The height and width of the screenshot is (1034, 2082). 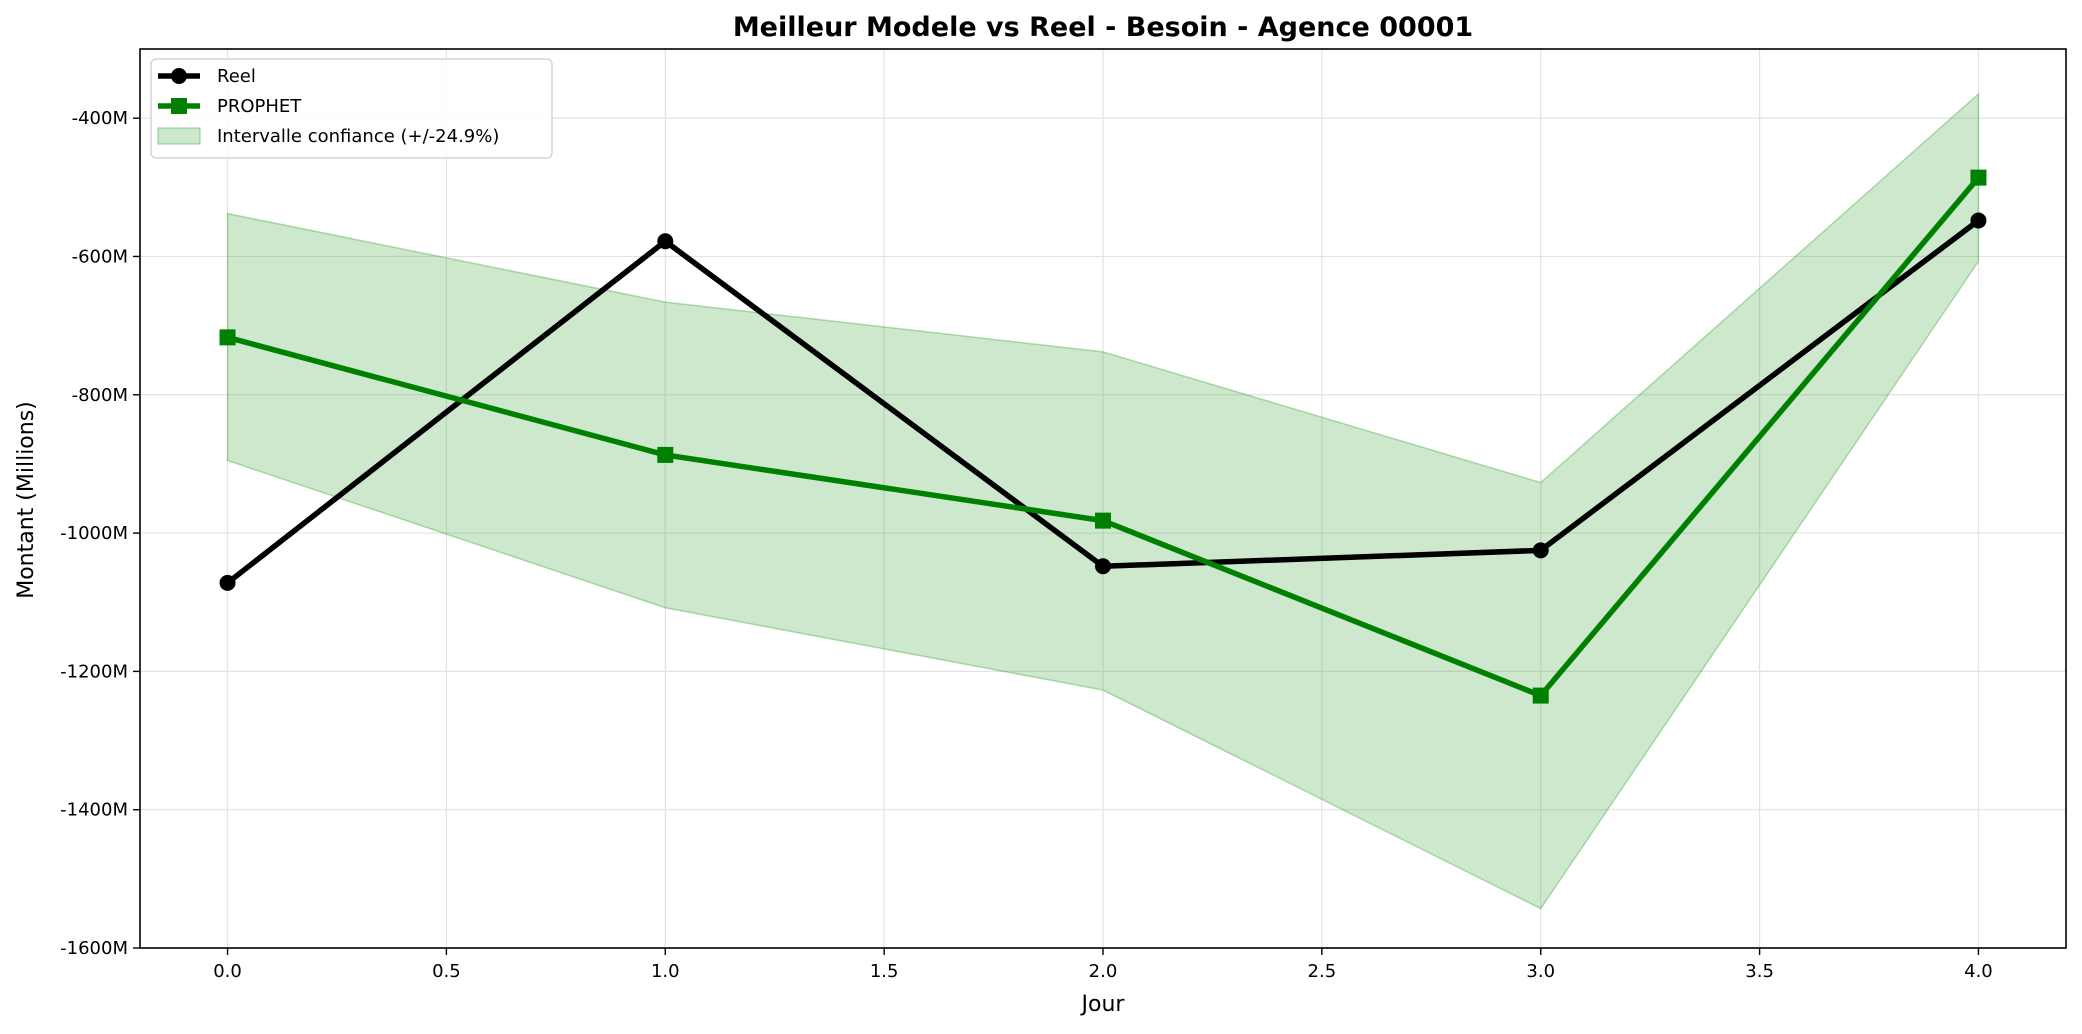 What do you see at coordinates (1978, 971) in the screenshot?
I see `x-tick-label: 4.0` at bounding box center [1978, 971].